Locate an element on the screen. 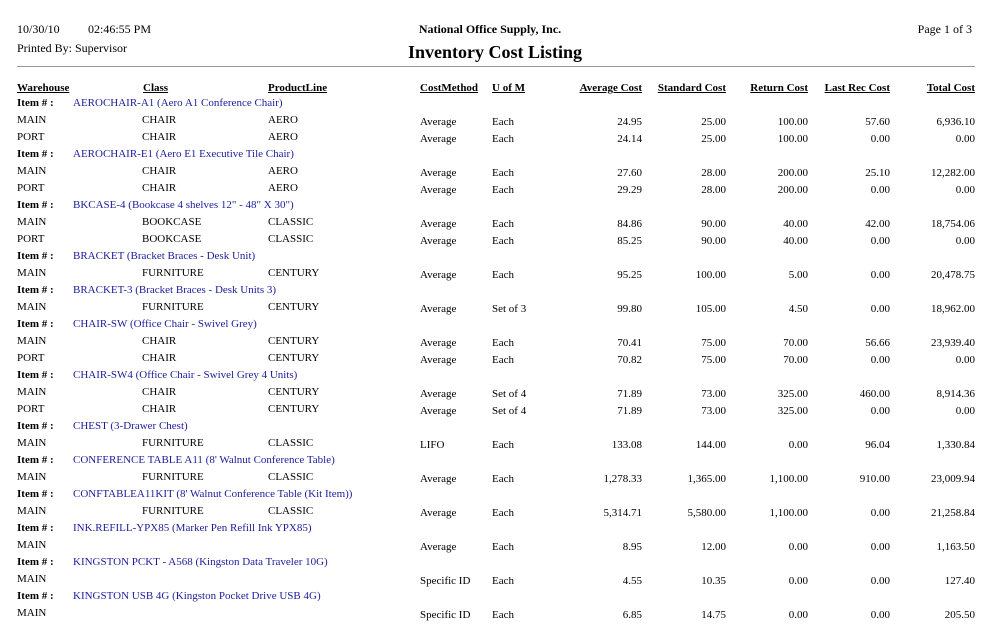  report-title: Inventory Cost Listing is located at coordinates (494, 52).